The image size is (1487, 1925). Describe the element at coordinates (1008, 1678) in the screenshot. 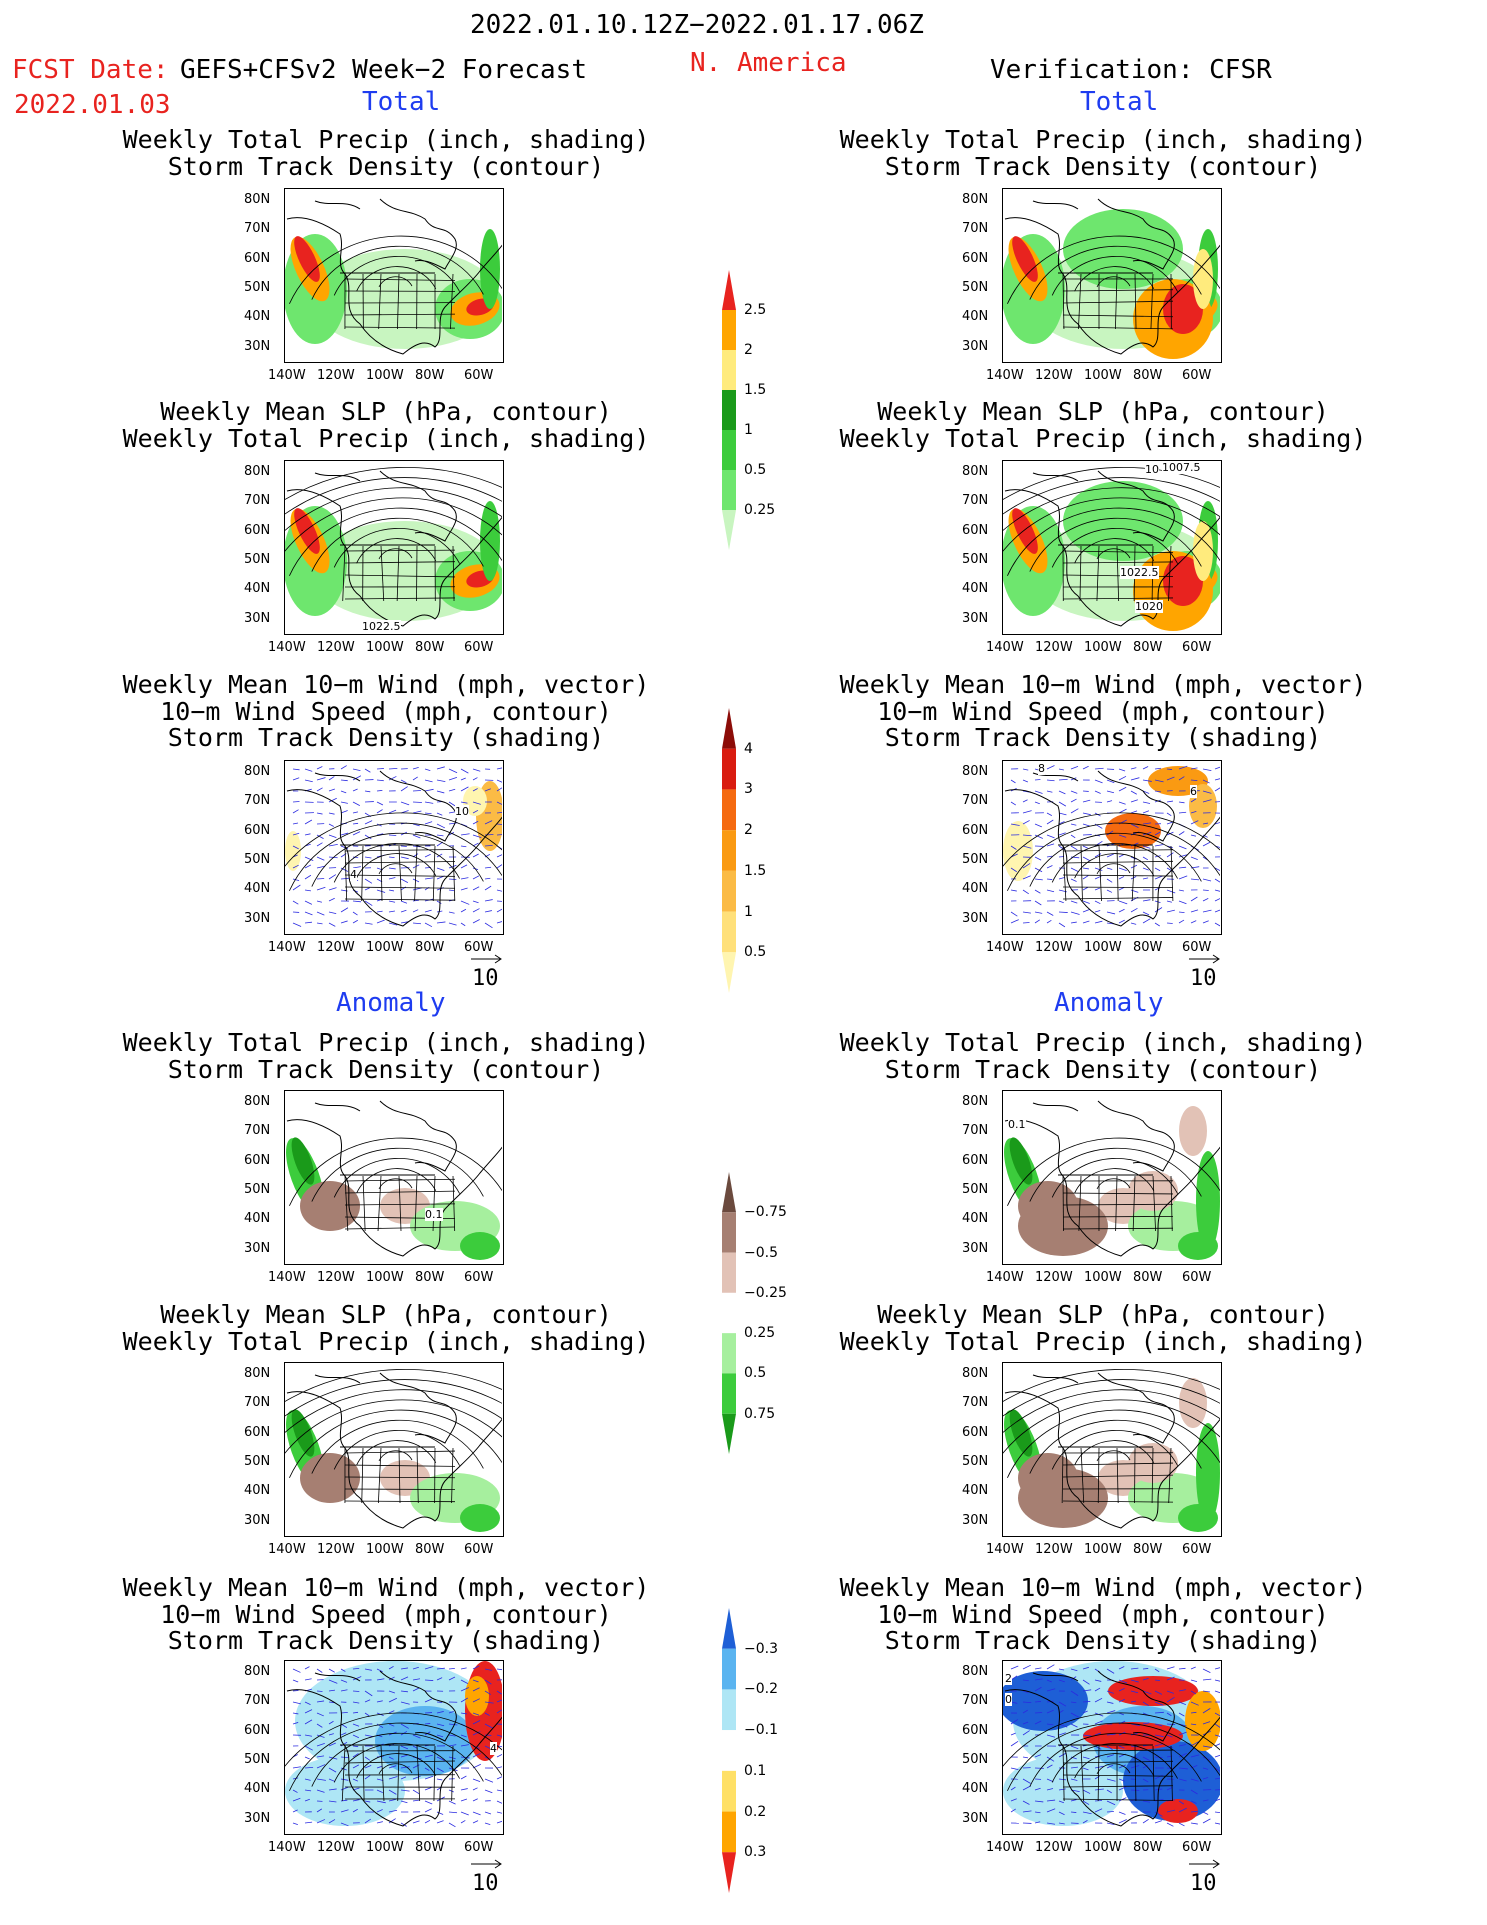

I see `contour-label: 2` at that location.